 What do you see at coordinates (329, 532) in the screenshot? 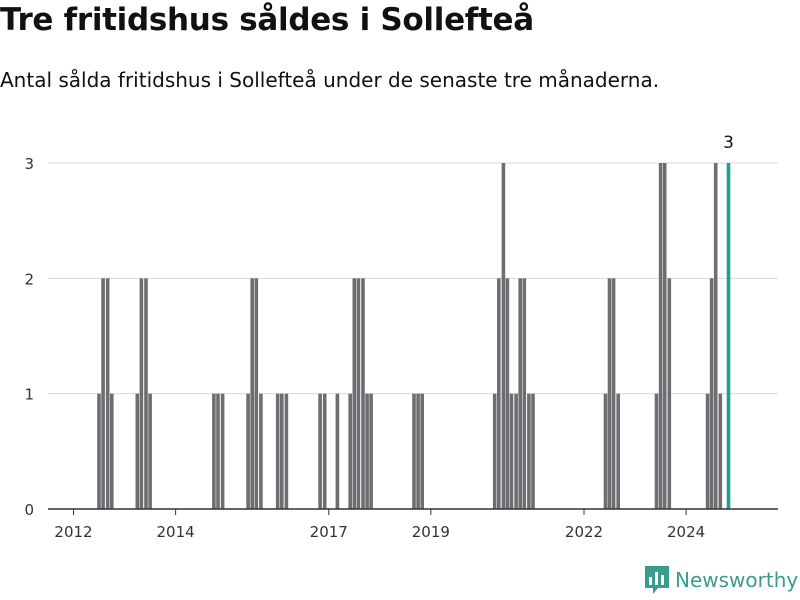
I see `x-tick-label: 2017` at bounding box center [329, 532].